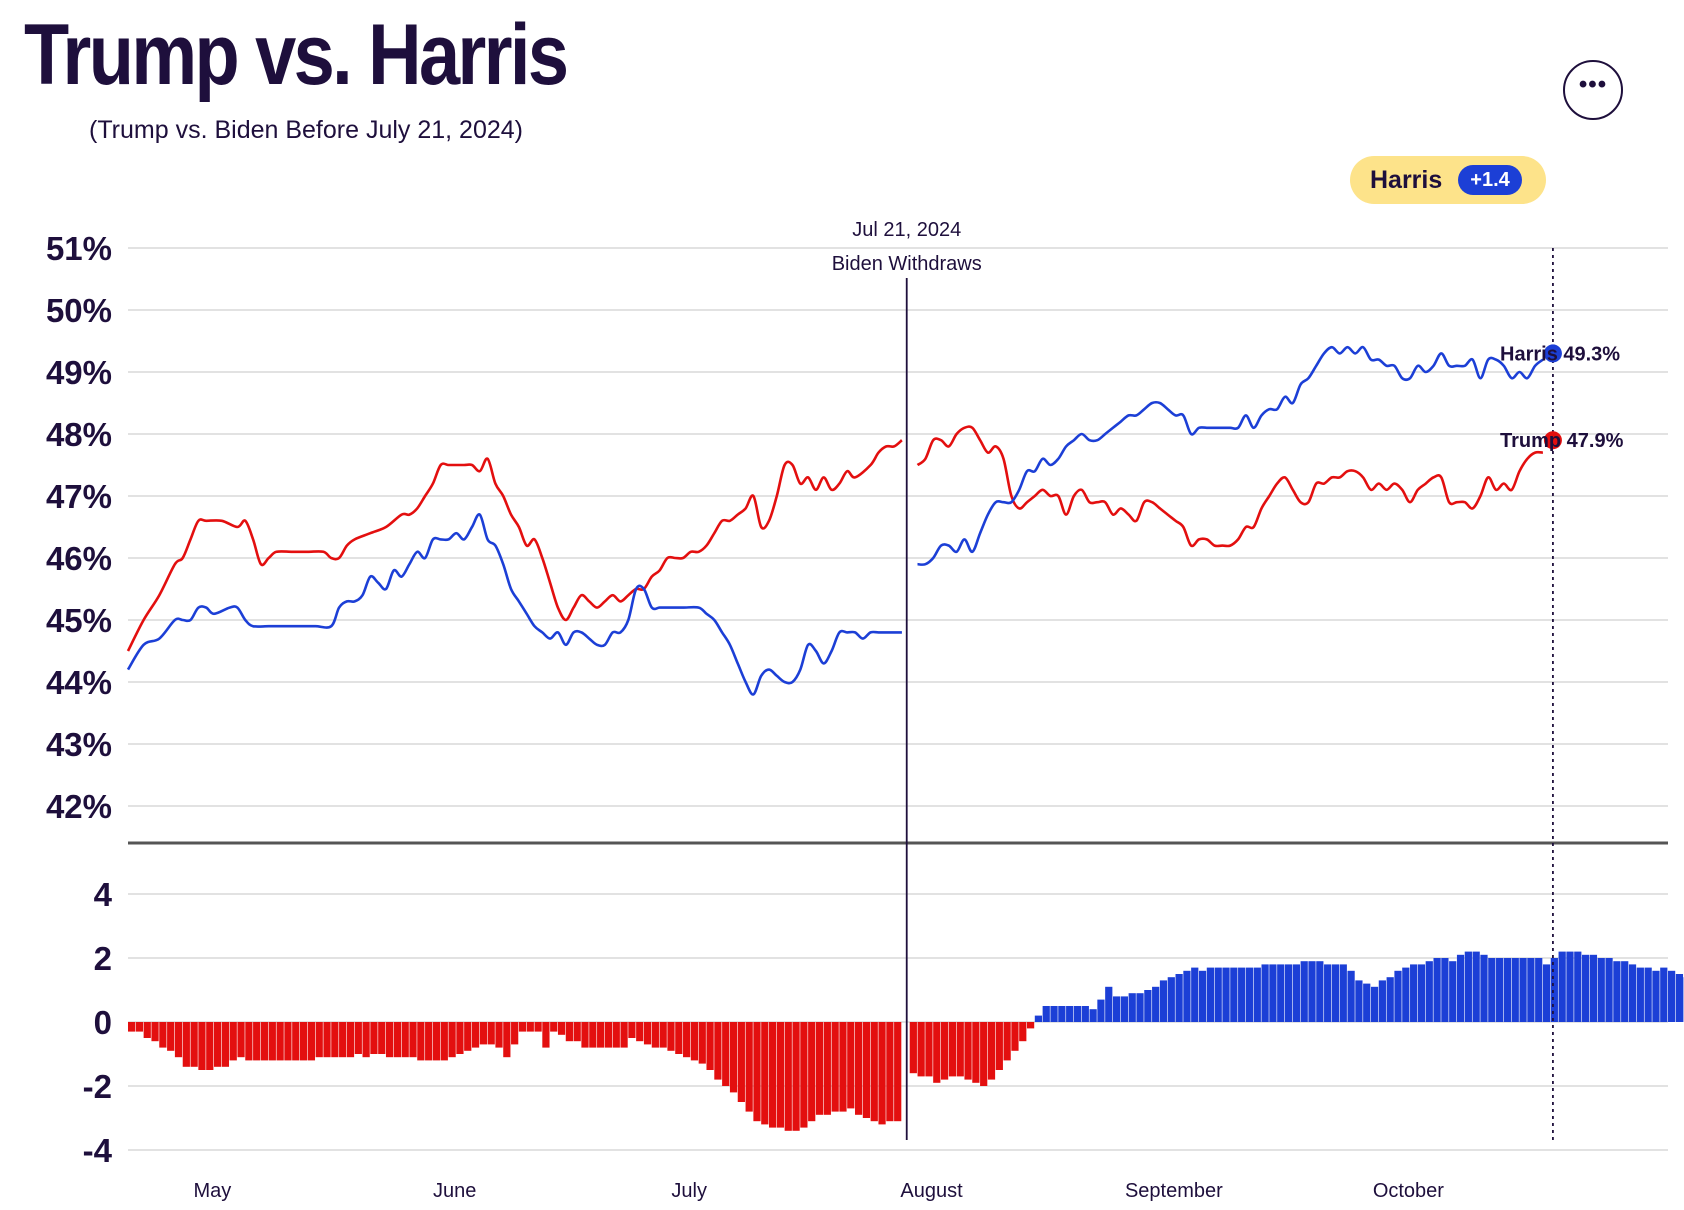 The image size is (1684, 1210). What do you see at coordinates (79, 620) in the screenshot?
I see `y-tick-label: 45%` at bounding box center [79, 620].